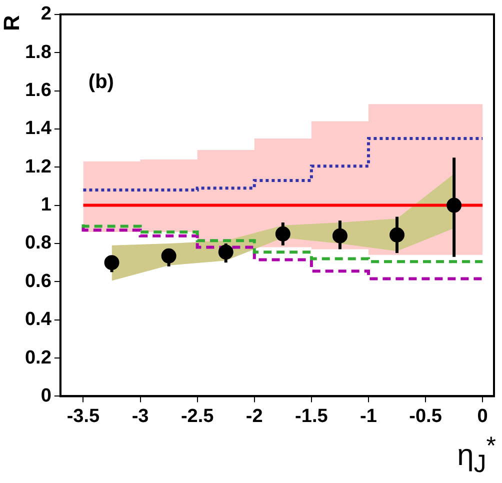  I want to click on y-tick-label: 0, so click(46, 395).